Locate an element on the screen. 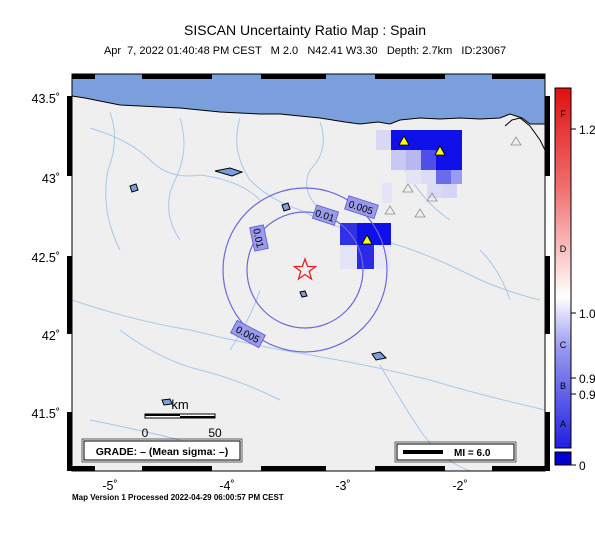 Image resolution: width=595 pixels, height=539 pixels. grade-text: GRADE: – (Mean sigma: –) is located at coordinates (162, 452).